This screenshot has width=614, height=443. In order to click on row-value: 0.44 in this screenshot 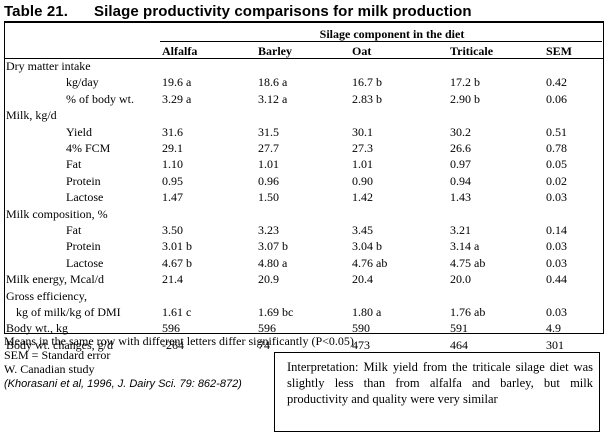, I will do `click(556, 279)`.